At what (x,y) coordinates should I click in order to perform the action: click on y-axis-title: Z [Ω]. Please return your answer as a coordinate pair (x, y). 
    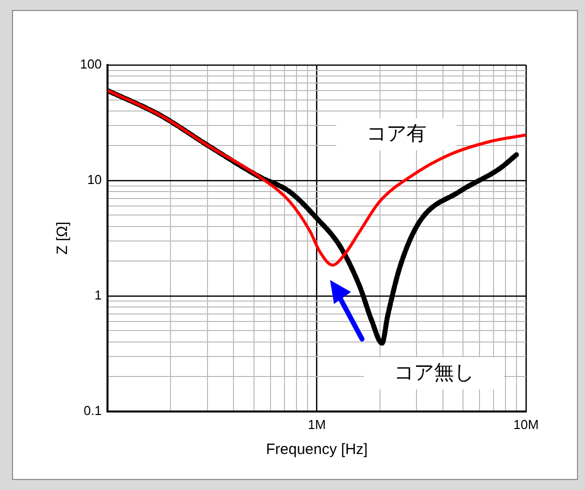
    Looking at the image, I should click on (63, 238).